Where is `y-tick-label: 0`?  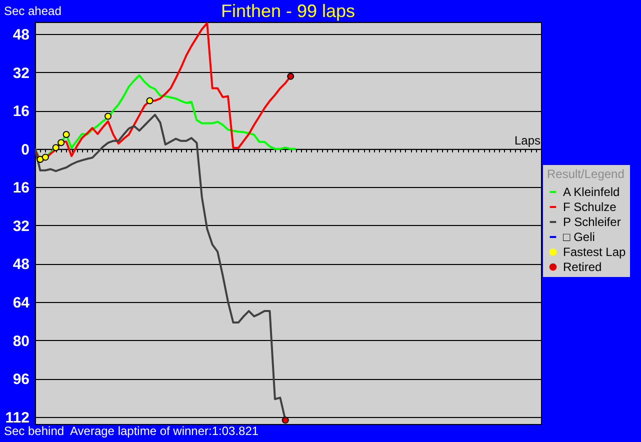
y-tick-label: 0 is located at coordinates (25, 149).